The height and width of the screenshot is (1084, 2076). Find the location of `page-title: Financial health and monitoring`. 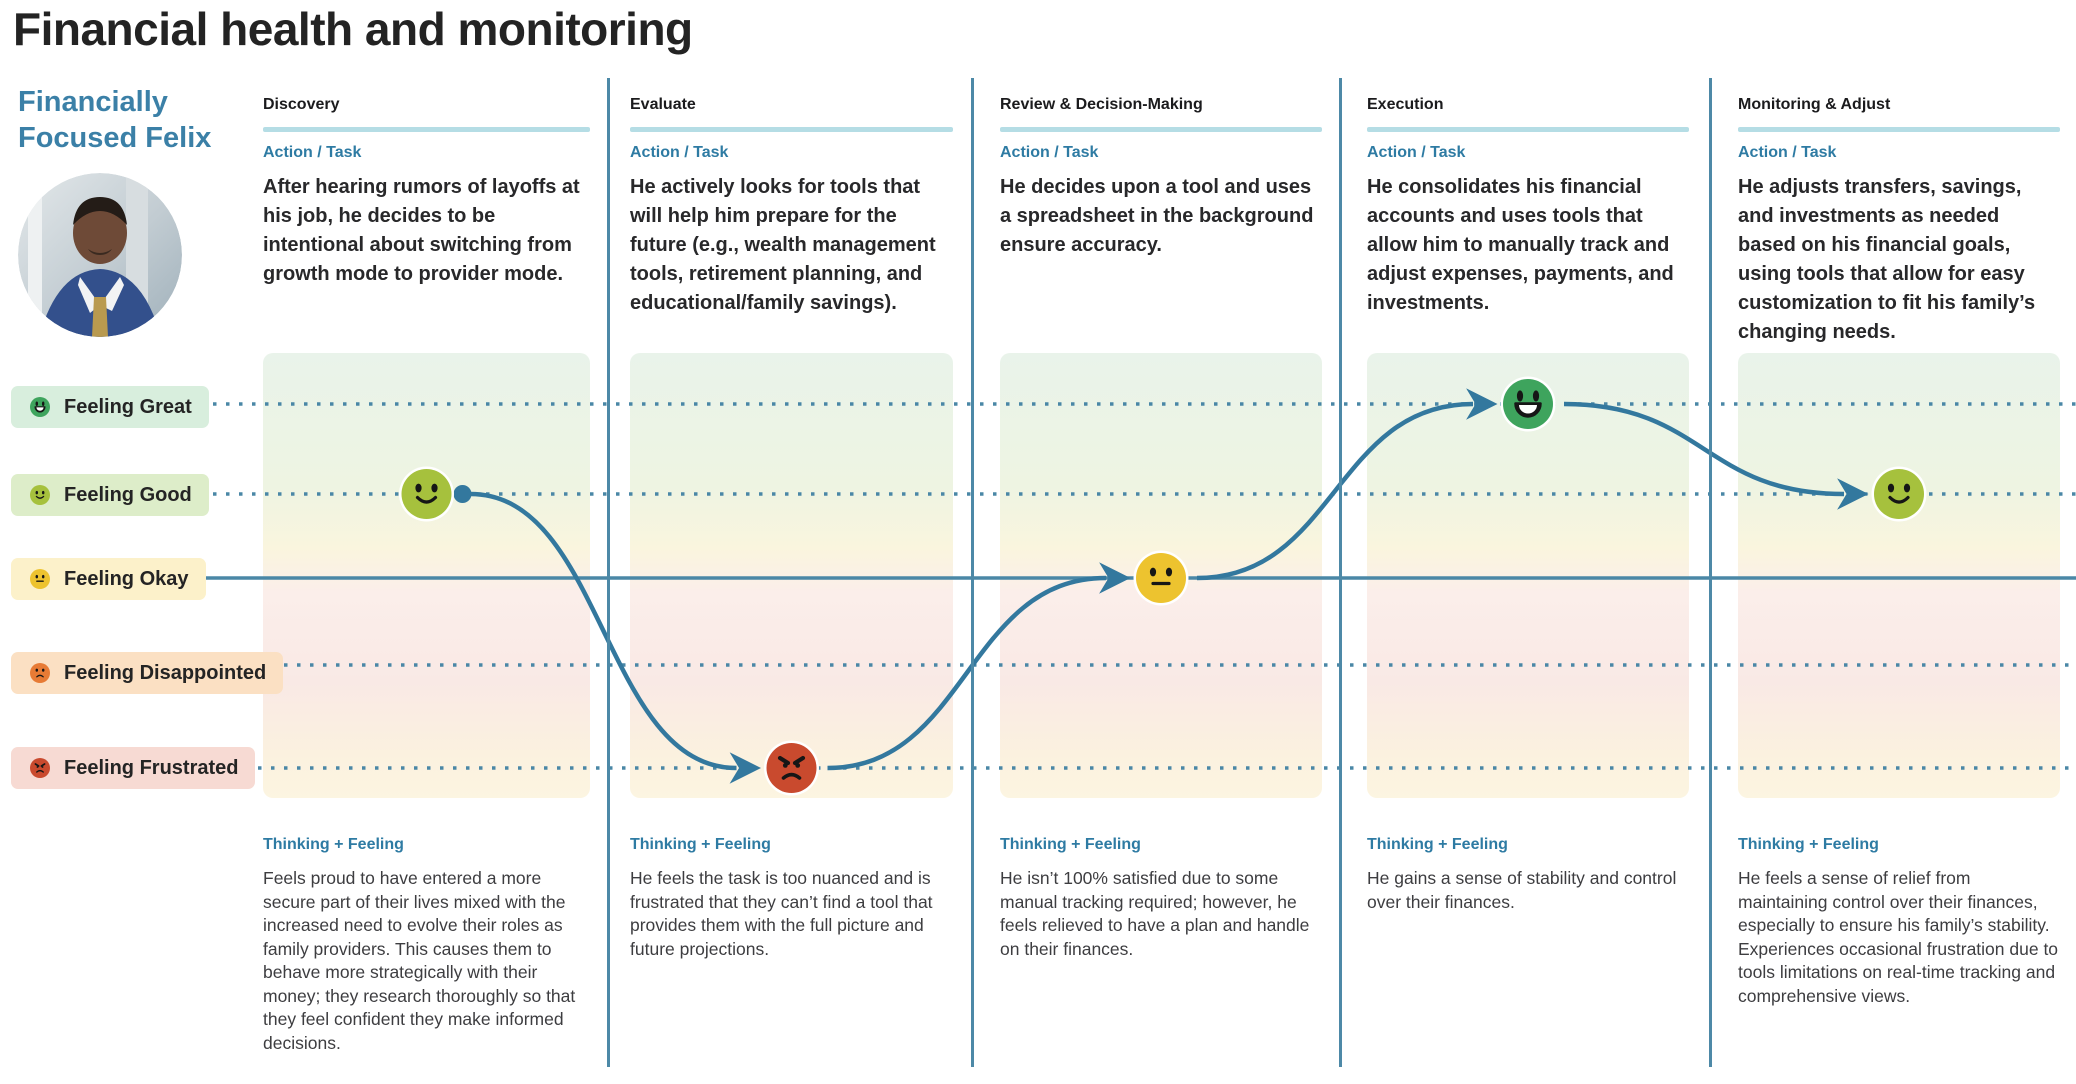

page-title: Financial health and monitoring is located at coordinates (353, 29).